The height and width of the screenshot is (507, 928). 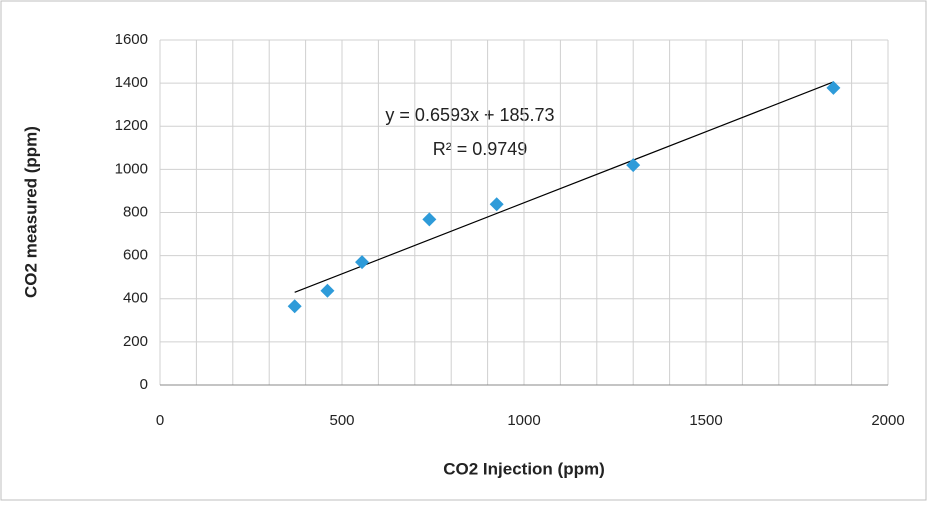 What do you see at coordinates (144, 384) in the screenshot?
I see `y-tick-label: 0` at bounding box center [144, 384].